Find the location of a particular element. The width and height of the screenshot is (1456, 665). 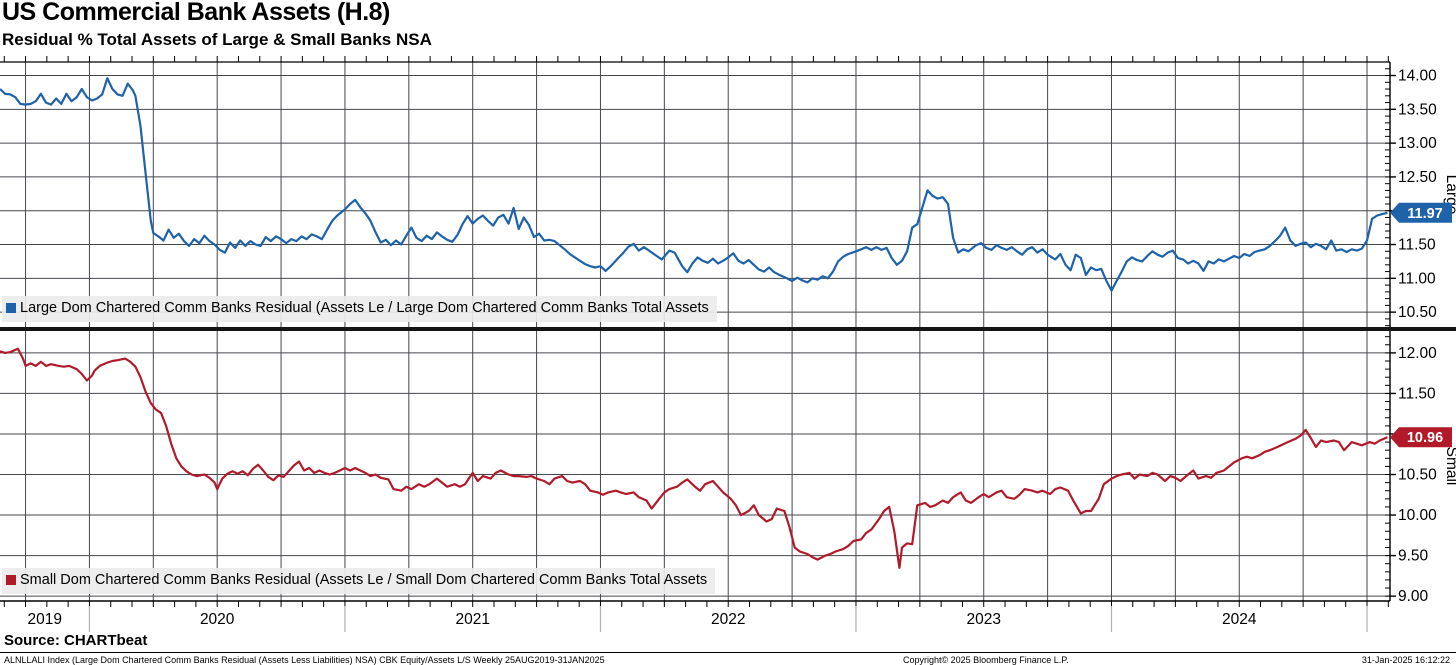

svg-text: 11.97 is located at coordinates (1425, 214).